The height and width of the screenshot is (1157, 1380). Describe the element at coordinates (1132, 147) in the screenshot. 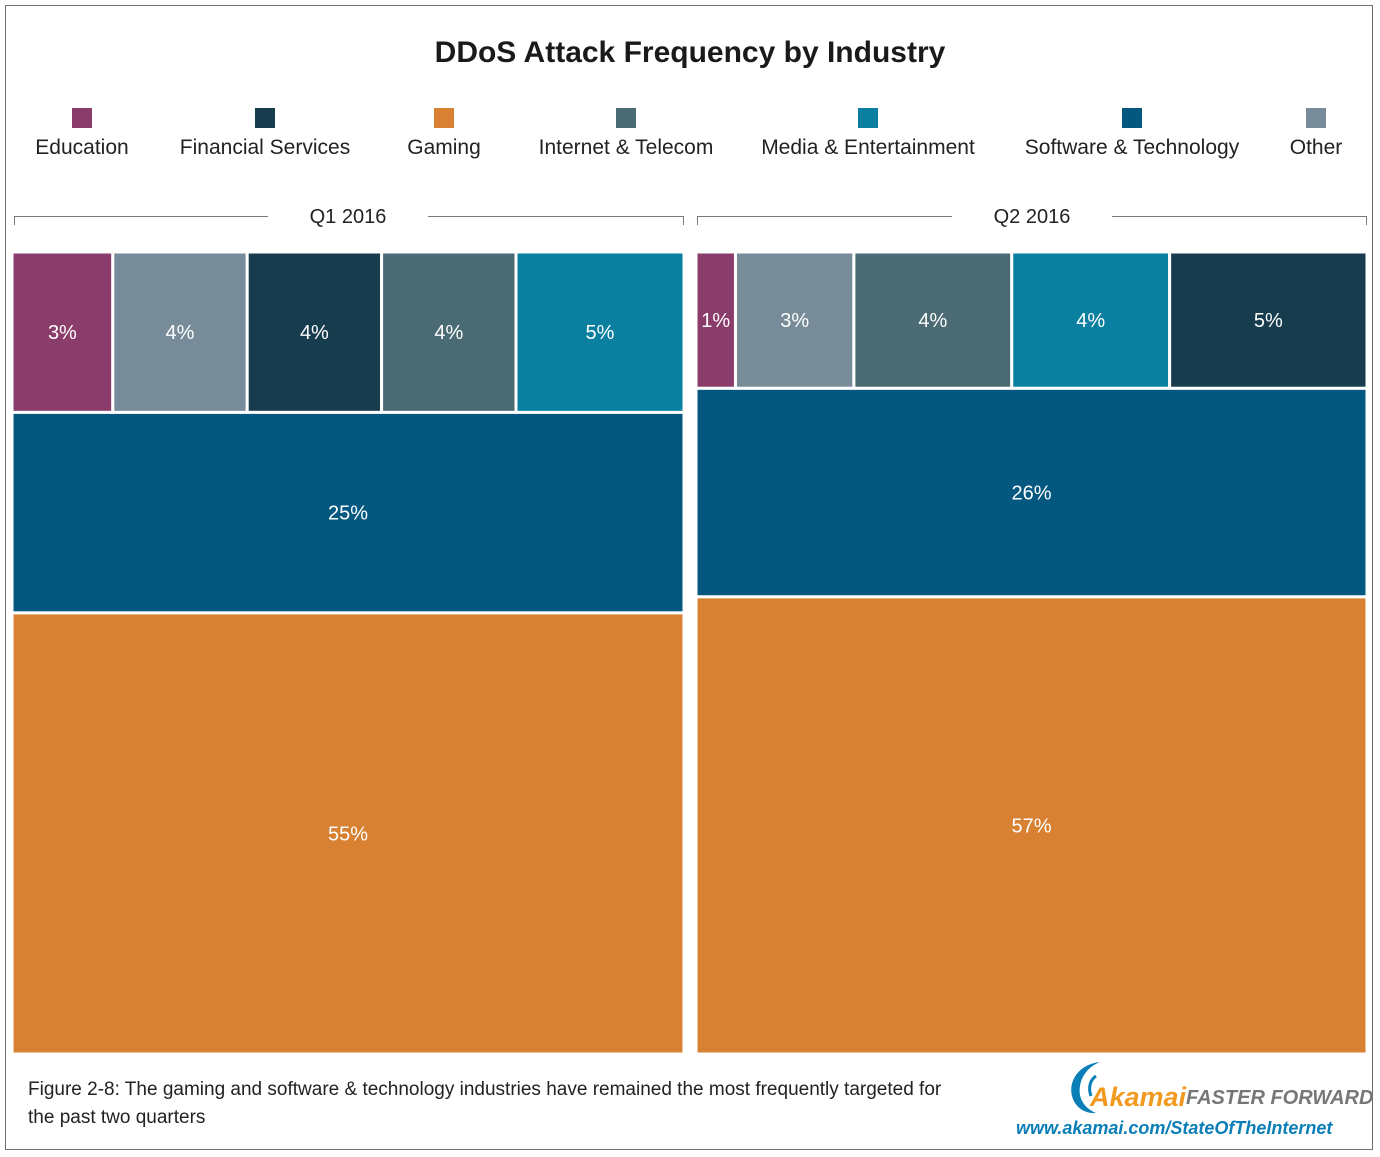

I see `legend-label: Software & Technology` at that location.